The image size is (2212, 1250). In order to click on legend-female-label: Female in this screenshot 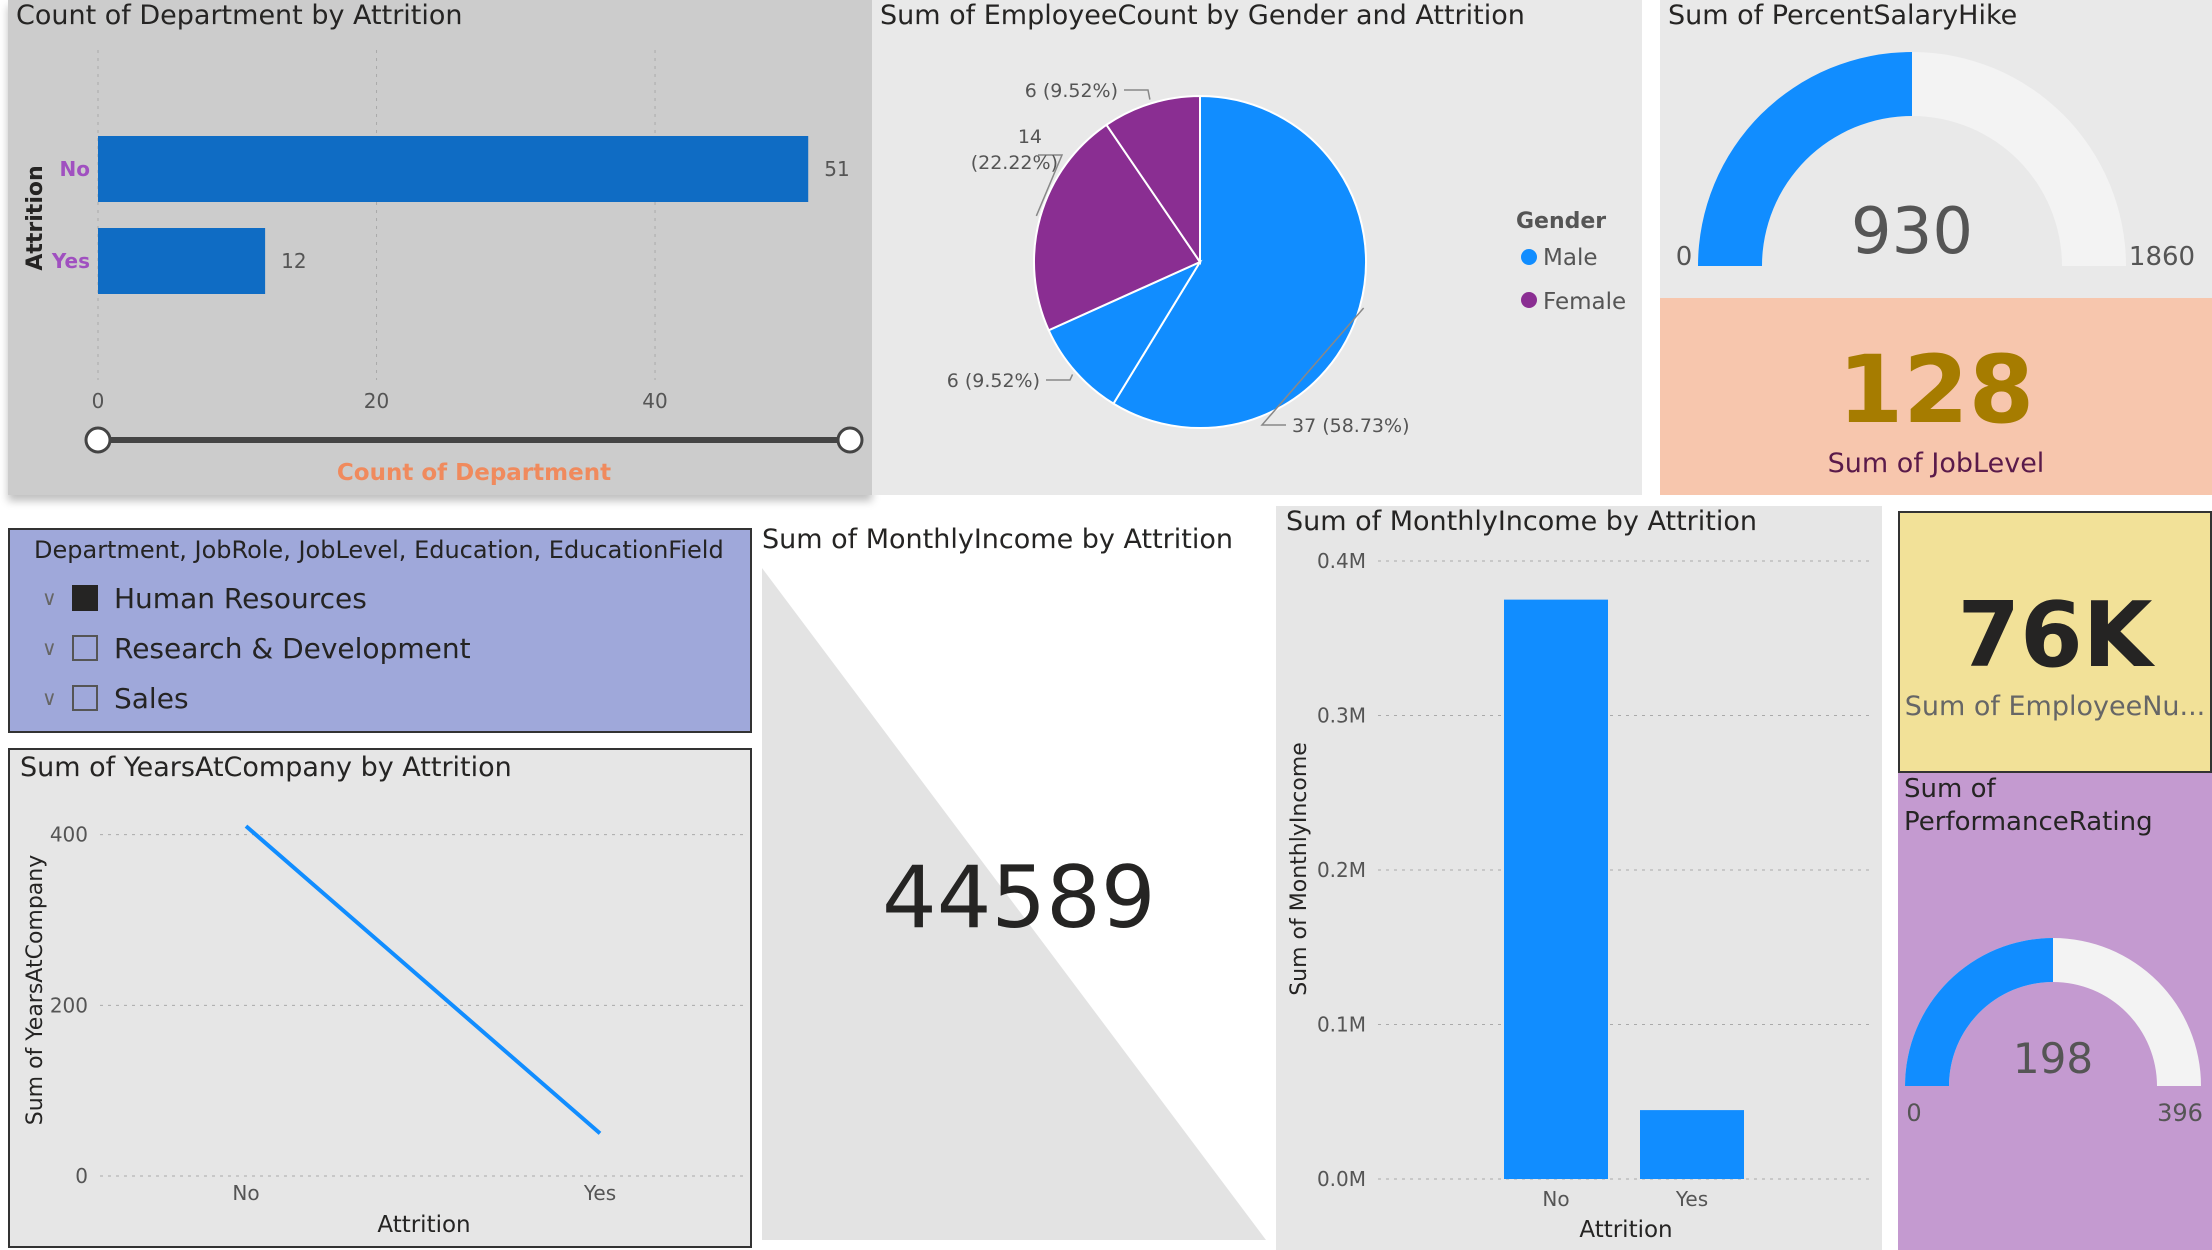, I will do `click(1584, 302)`.